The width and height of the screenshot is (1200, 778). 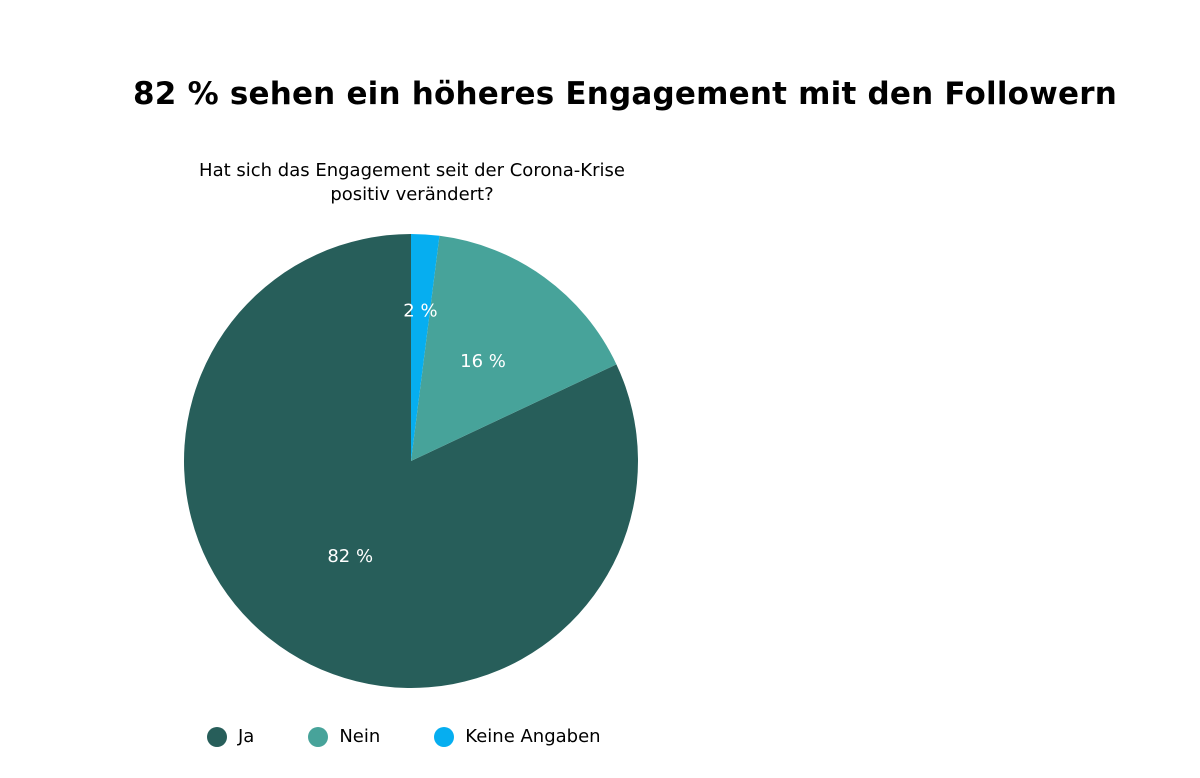 I want to click on pie-label-ja: 82 %, so click(x=350, y=556).